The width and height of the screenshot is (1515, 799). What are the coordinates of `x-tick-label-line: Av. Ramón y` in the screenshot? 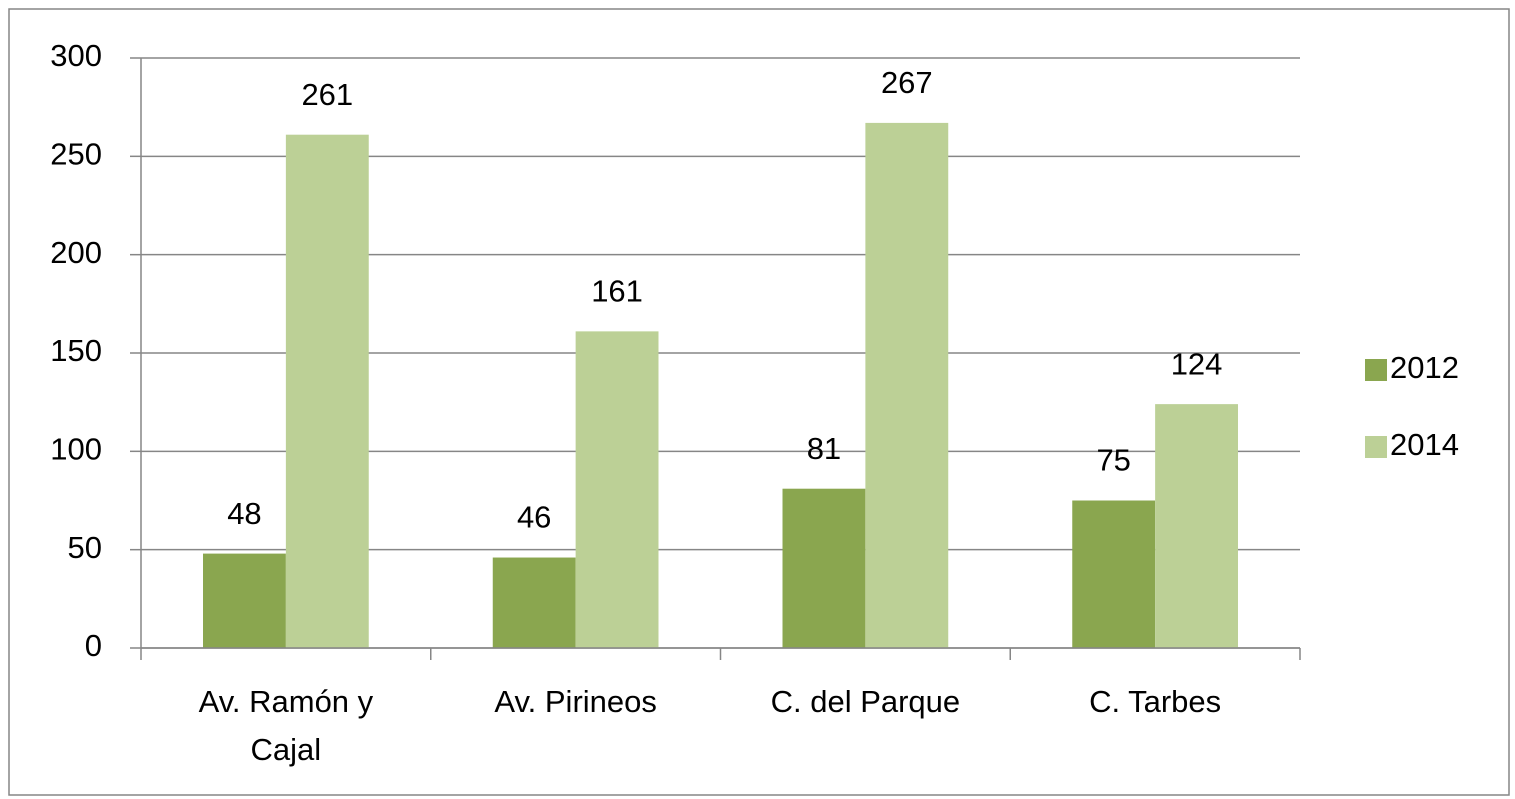 It's located at (286, 701).